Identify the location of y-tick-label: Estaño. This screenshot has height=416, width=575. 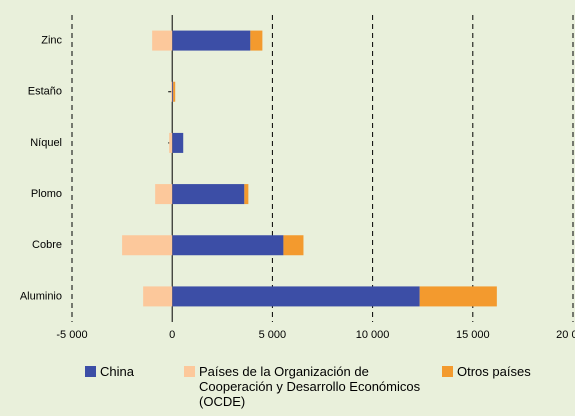
(45, 92).